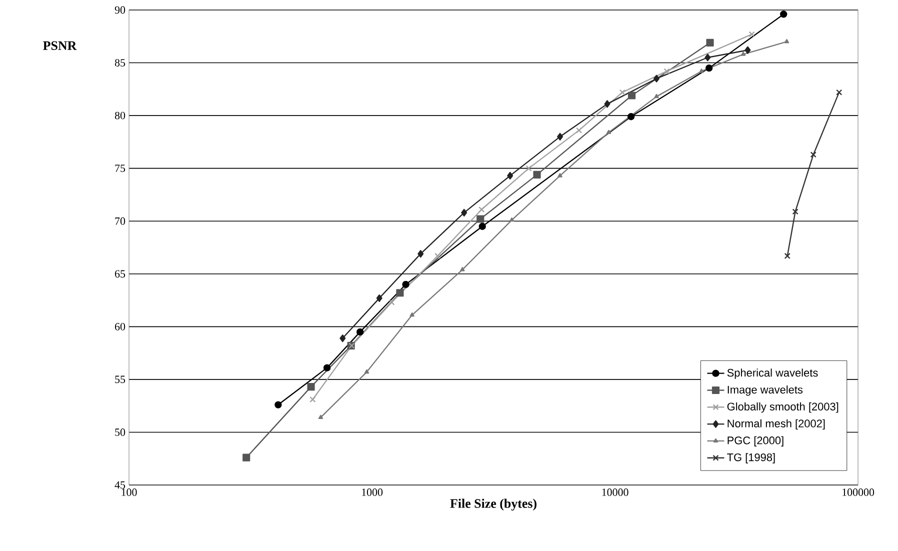 Image resolution: width=898 pixels, height=551 pixels. I want to click on legend-label: Globally smooth [2003], so click(782, 407).